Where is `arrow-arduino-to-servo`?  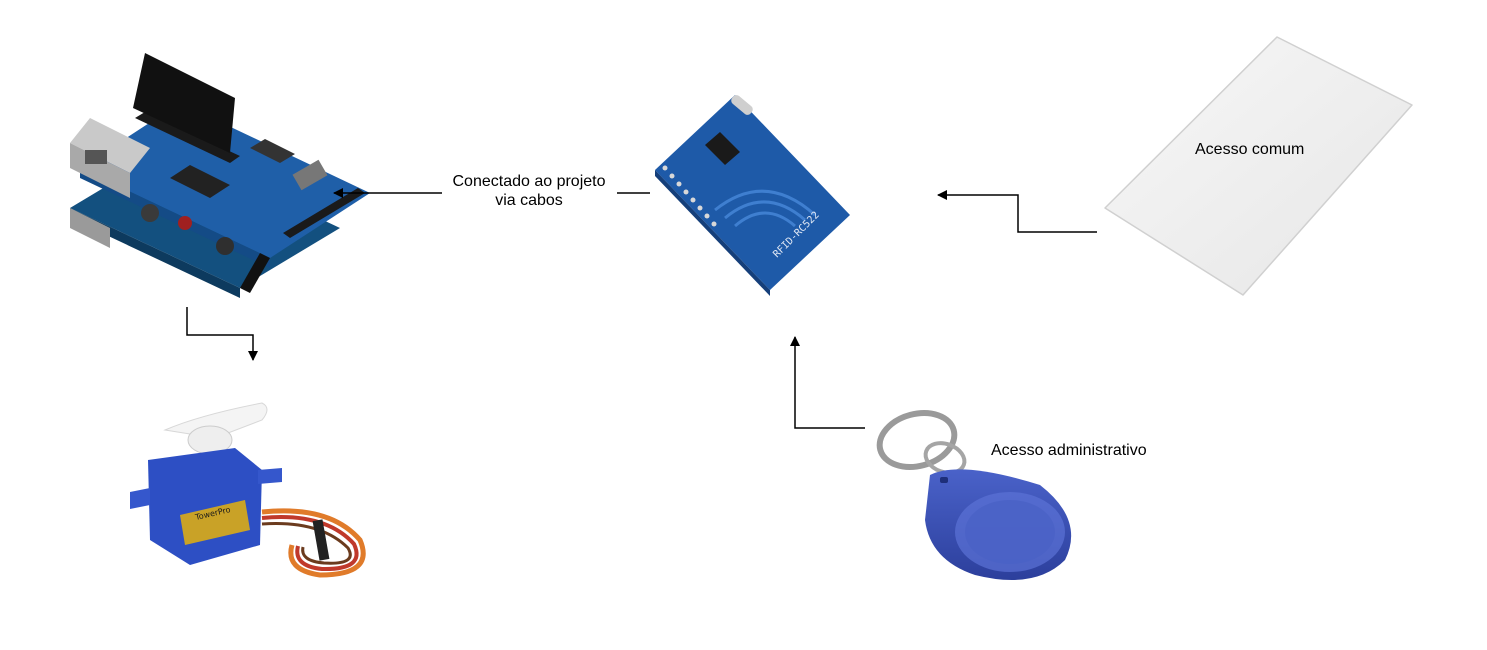
arrow-arduino-to-servo is located at coordinates (222, 334).